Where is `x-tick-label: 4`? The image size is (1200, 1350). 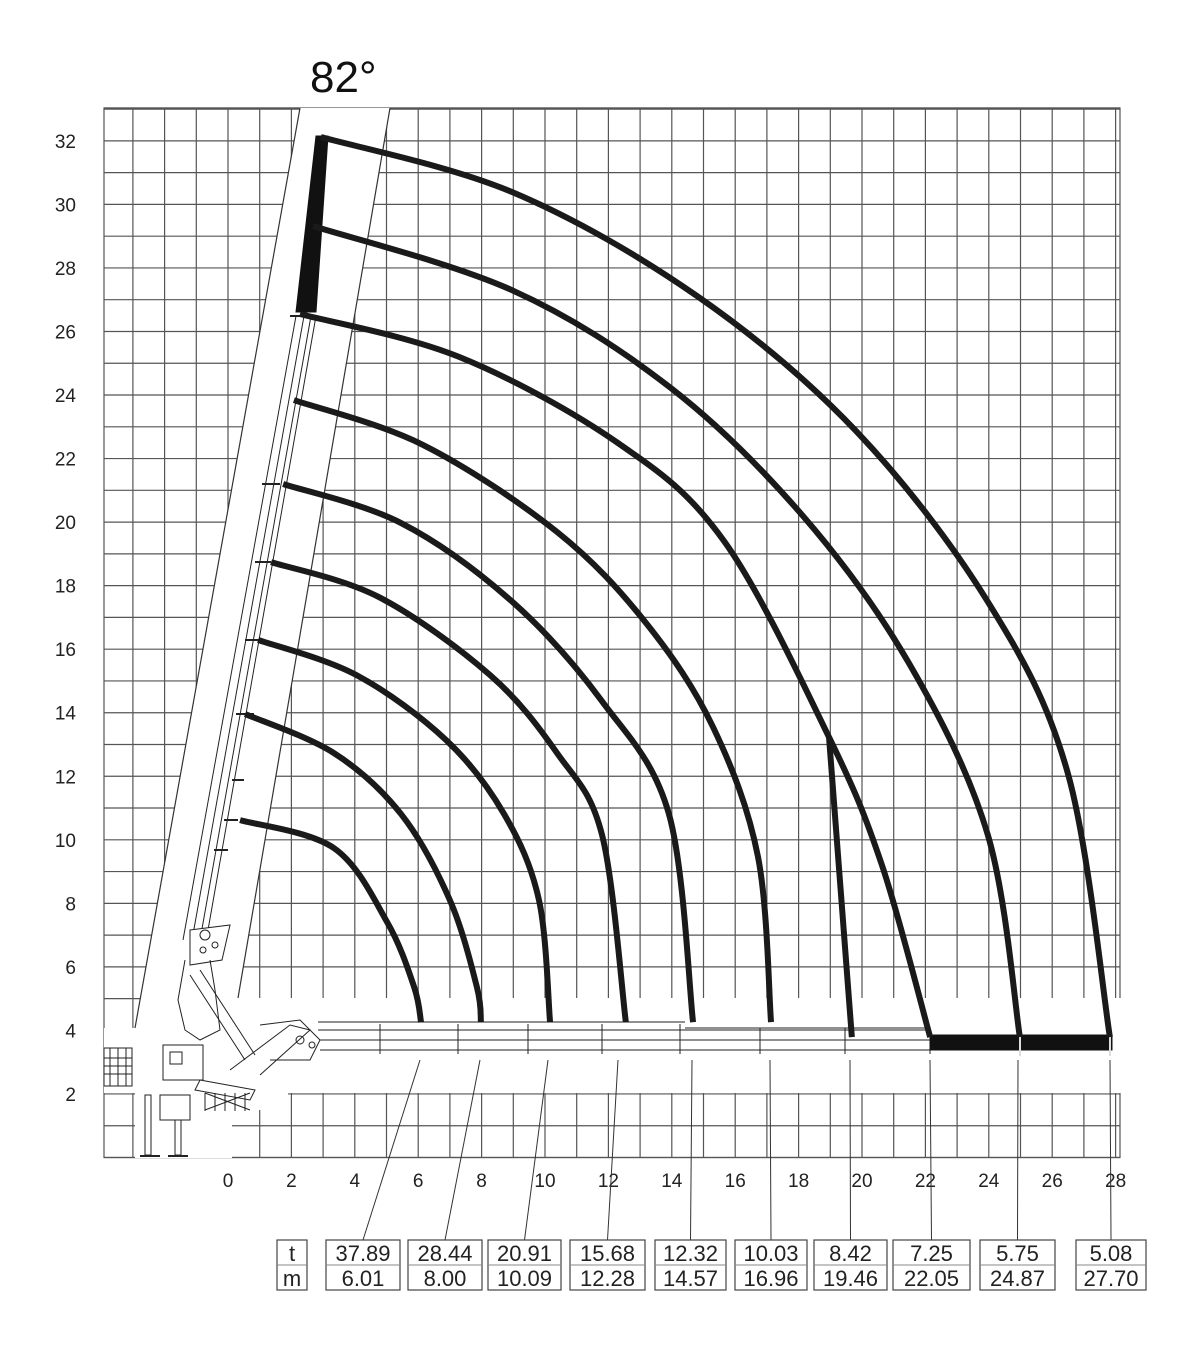
x-tick-label: 4 is located at coordinates (355, 1181).